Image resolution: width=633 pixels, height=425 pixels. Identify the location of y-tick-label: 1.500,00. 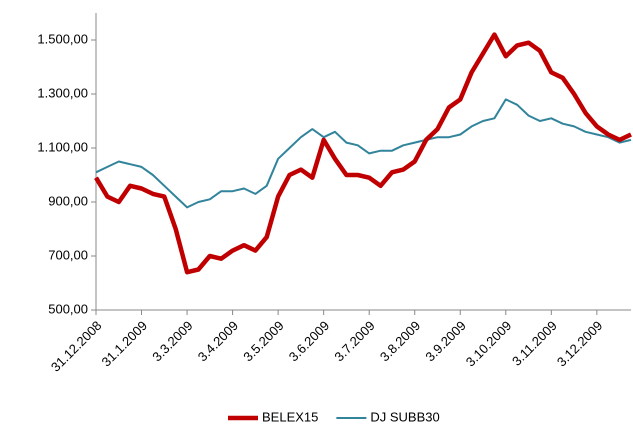
(62, 38).